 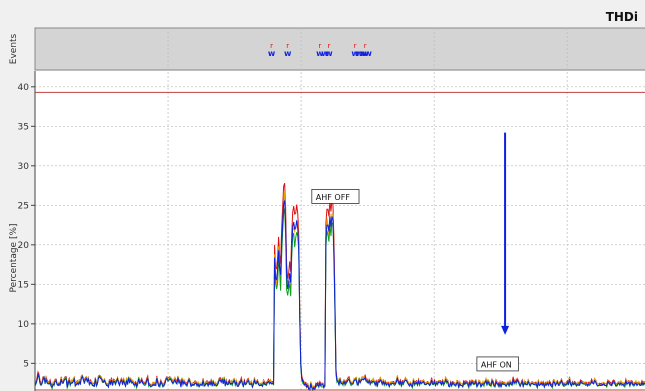 What do you see at coordinates (23, 206) in the screenshot?
I see `y-tick-label: 25` at bounding box center [23, 206].